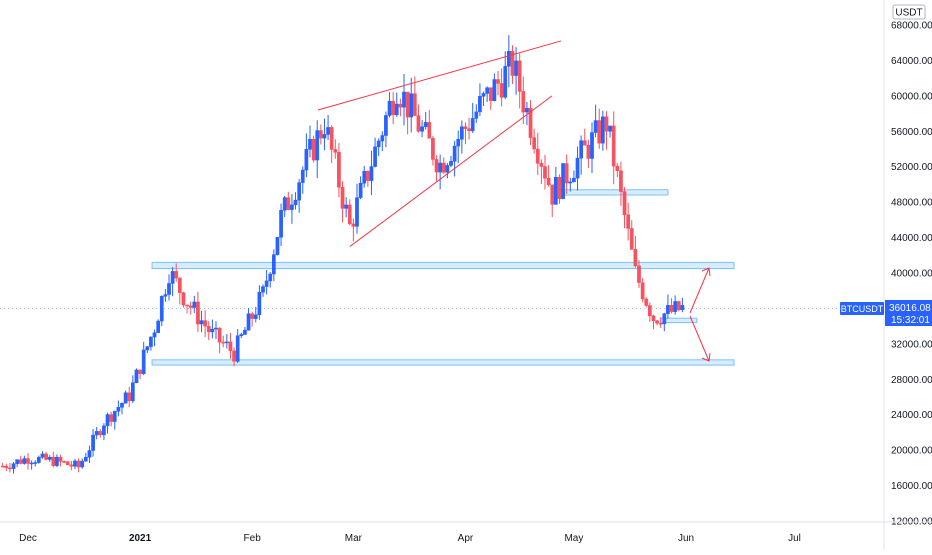 The image size is (932, 555). Describe the element at coordinates (911, 415) in the screenshot. I see `y-tick-label: 24000.00` at that location.